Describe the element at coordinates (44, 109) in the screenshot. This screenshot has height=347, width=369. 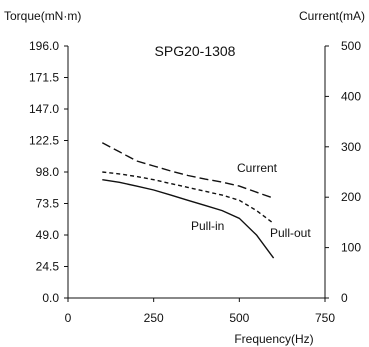
I see `y-left-tick-label: 147.0` at that location.